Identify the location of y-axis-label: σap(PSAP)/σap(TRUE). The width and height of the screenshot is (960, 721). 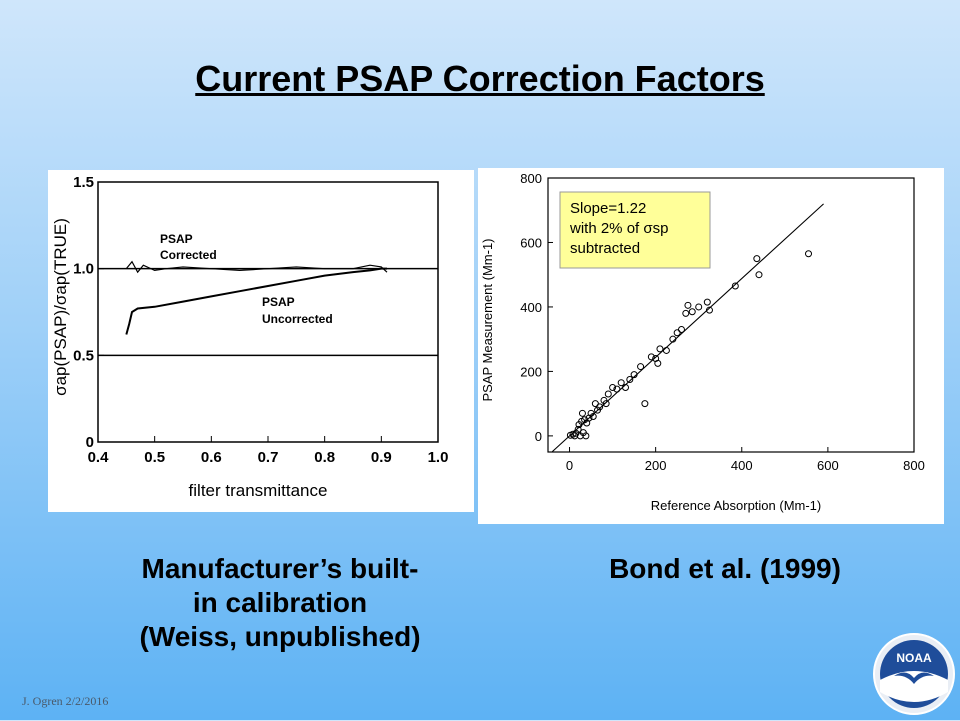
(60, 307).